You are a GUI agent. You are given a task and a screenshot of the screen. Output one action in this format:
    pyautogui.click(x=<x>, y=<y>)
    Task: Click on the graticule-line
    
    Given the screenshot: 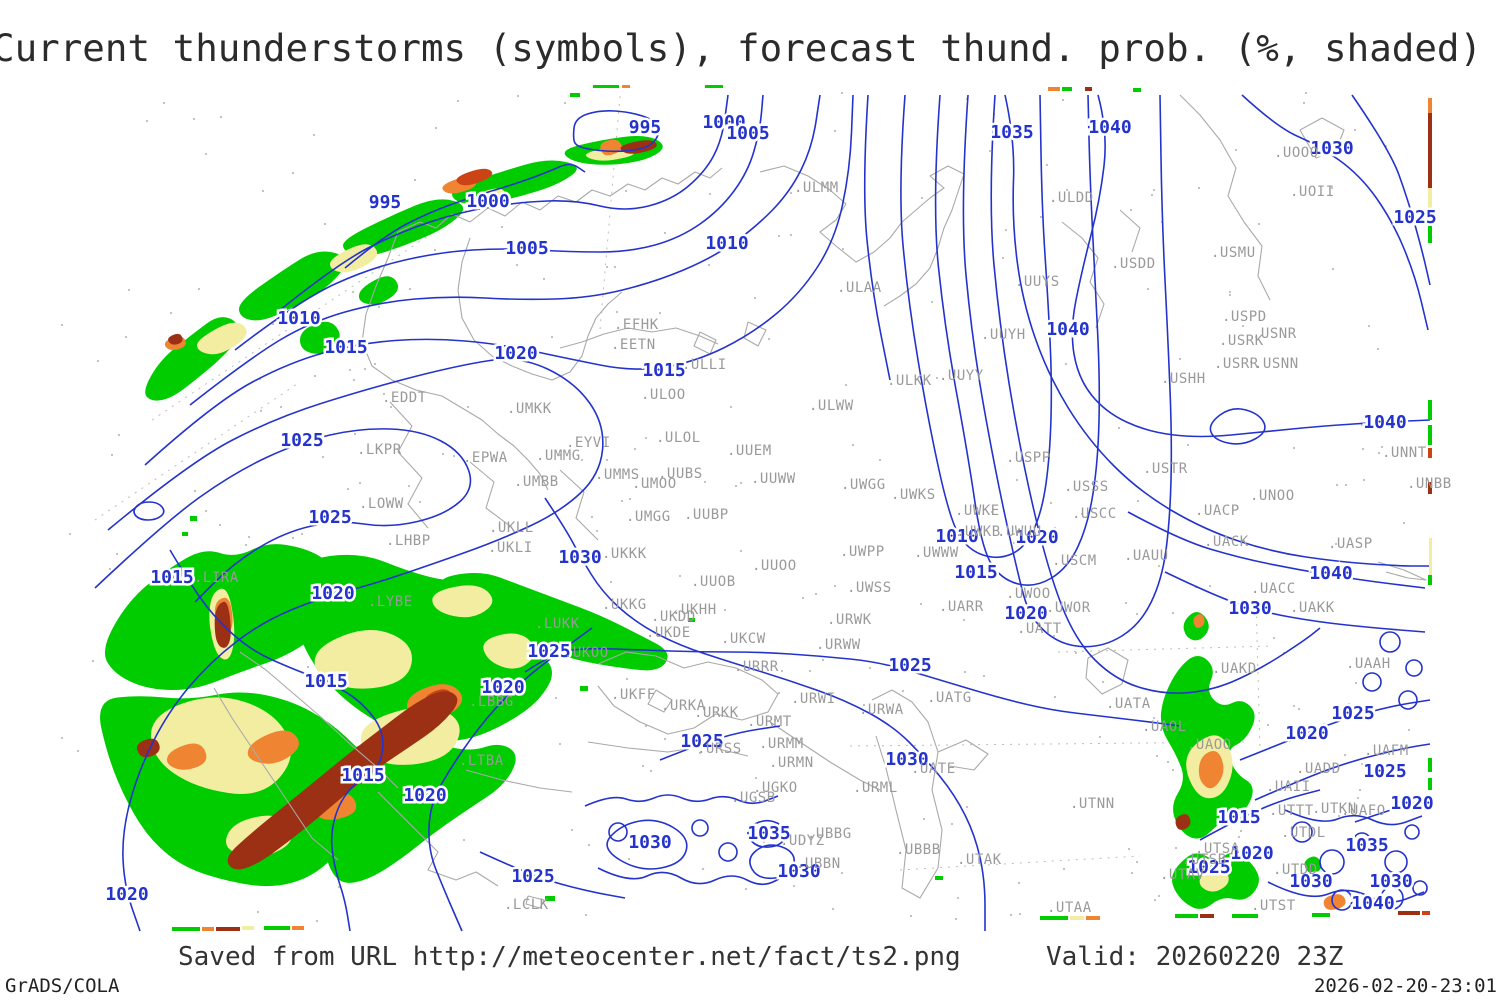 What is the action you would take?
    pyautogui.click(x=1020, y=863)
    